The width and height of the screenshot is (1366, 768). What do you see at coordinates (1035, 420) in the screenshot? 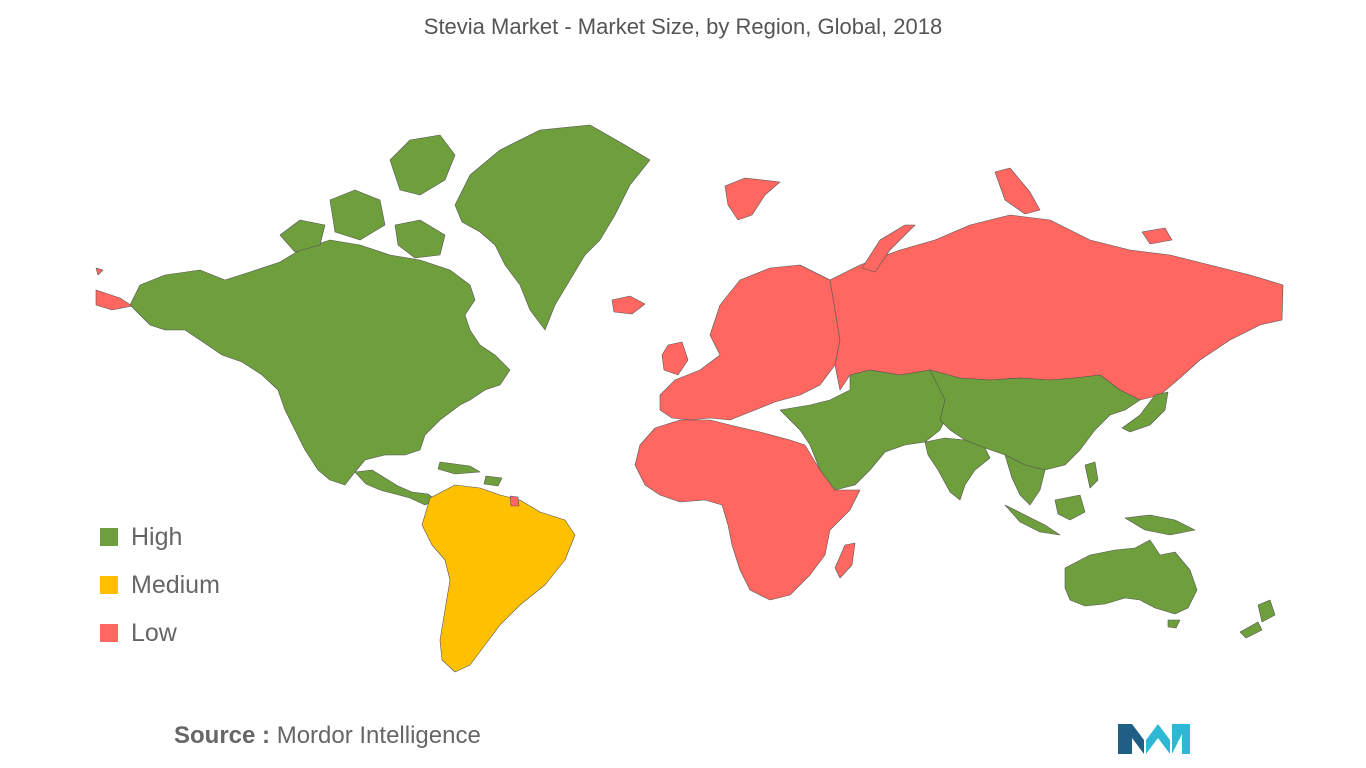
I see `region-china-east-asia` at bounding box center [1035, 420].